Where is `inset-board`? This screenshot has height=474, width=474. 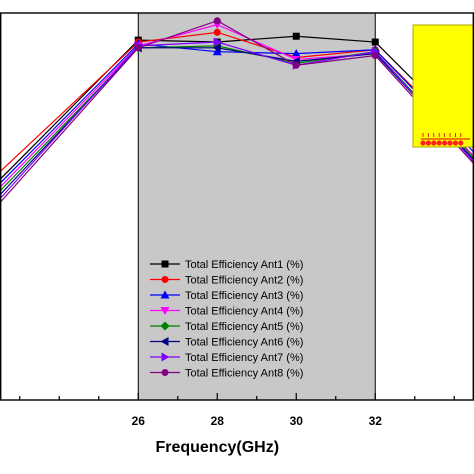 inset-board is located at coordinates (443, 86).